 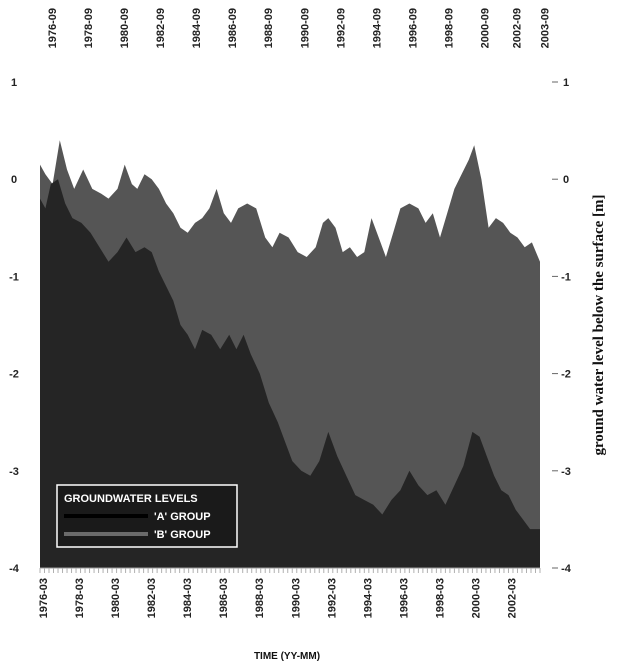 I want to click on x-tick-label-bottom: 2000-03, so click(x=476, y=598).